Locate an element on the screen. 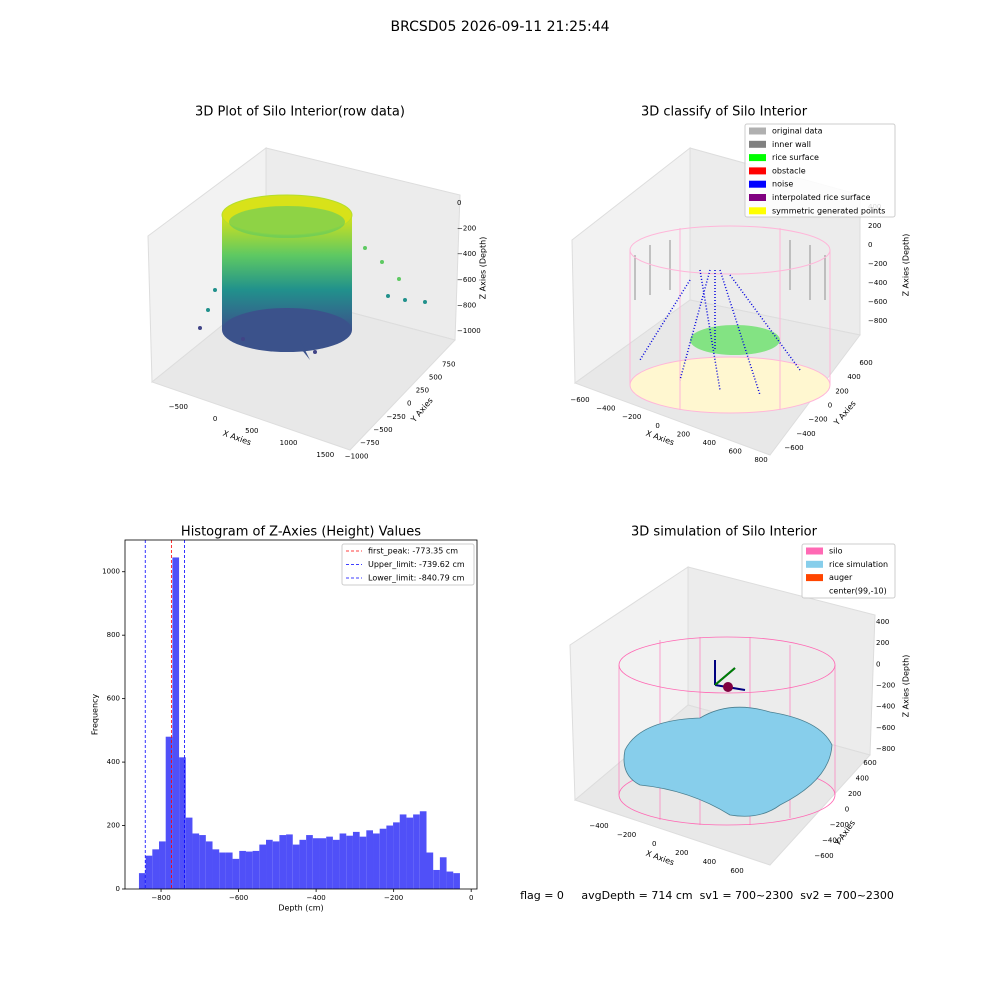 The width and height of the screenshot is (1000, 1000). panel-3d-raw is located at coordinates (304, 299).